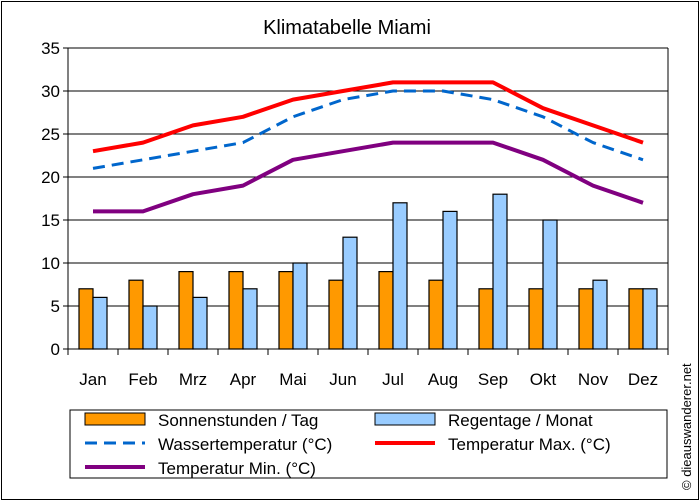  Describe the element at coordinates (443, 379) in the screenshot. I see `x-tick-label: Aug` at that location.